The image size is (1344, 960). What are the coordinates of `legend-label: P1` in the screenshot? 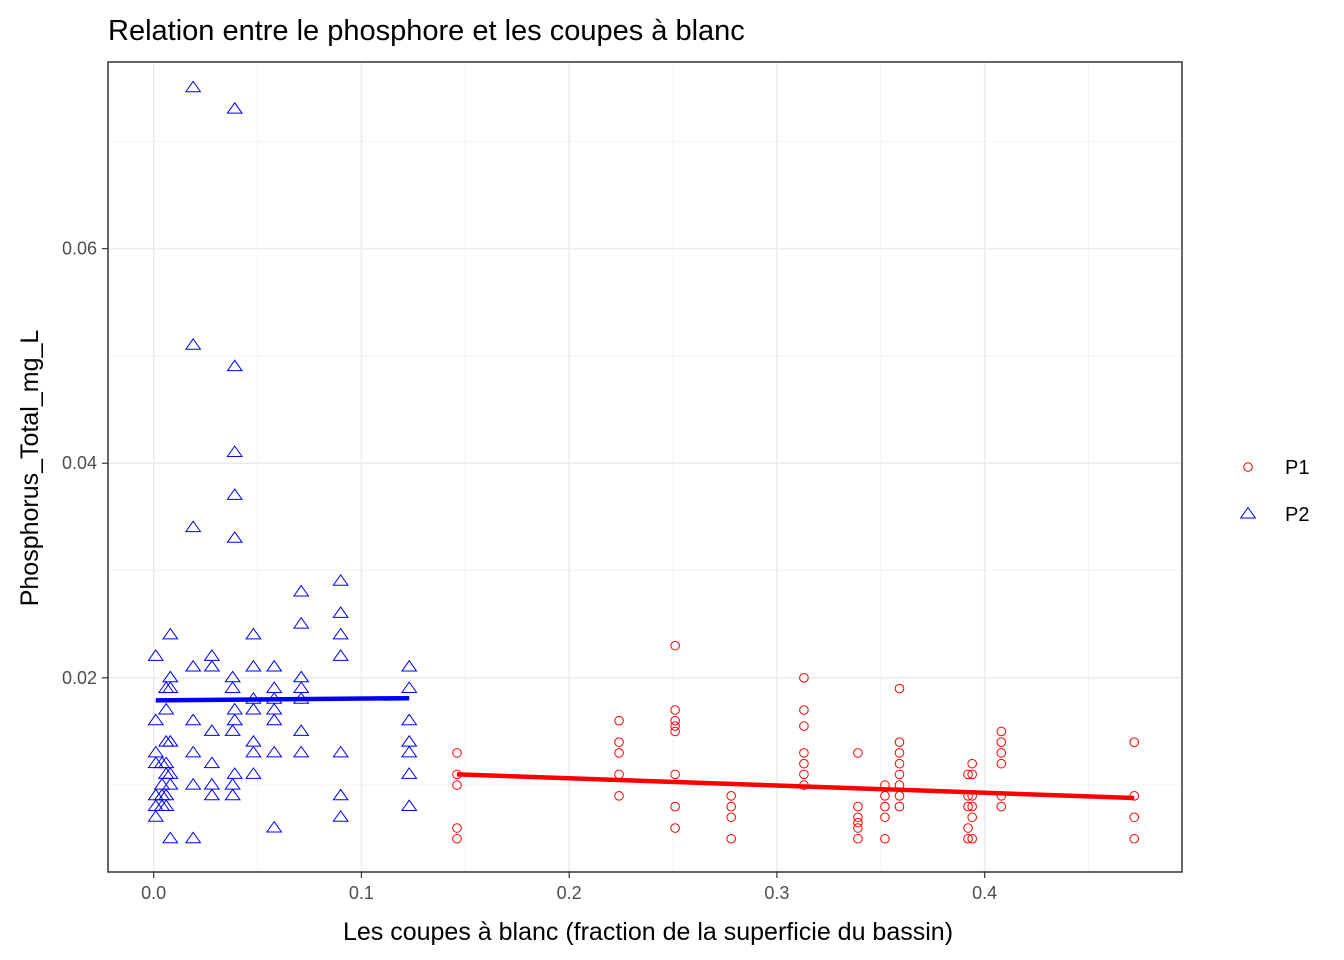 It's located at (1297, 468).